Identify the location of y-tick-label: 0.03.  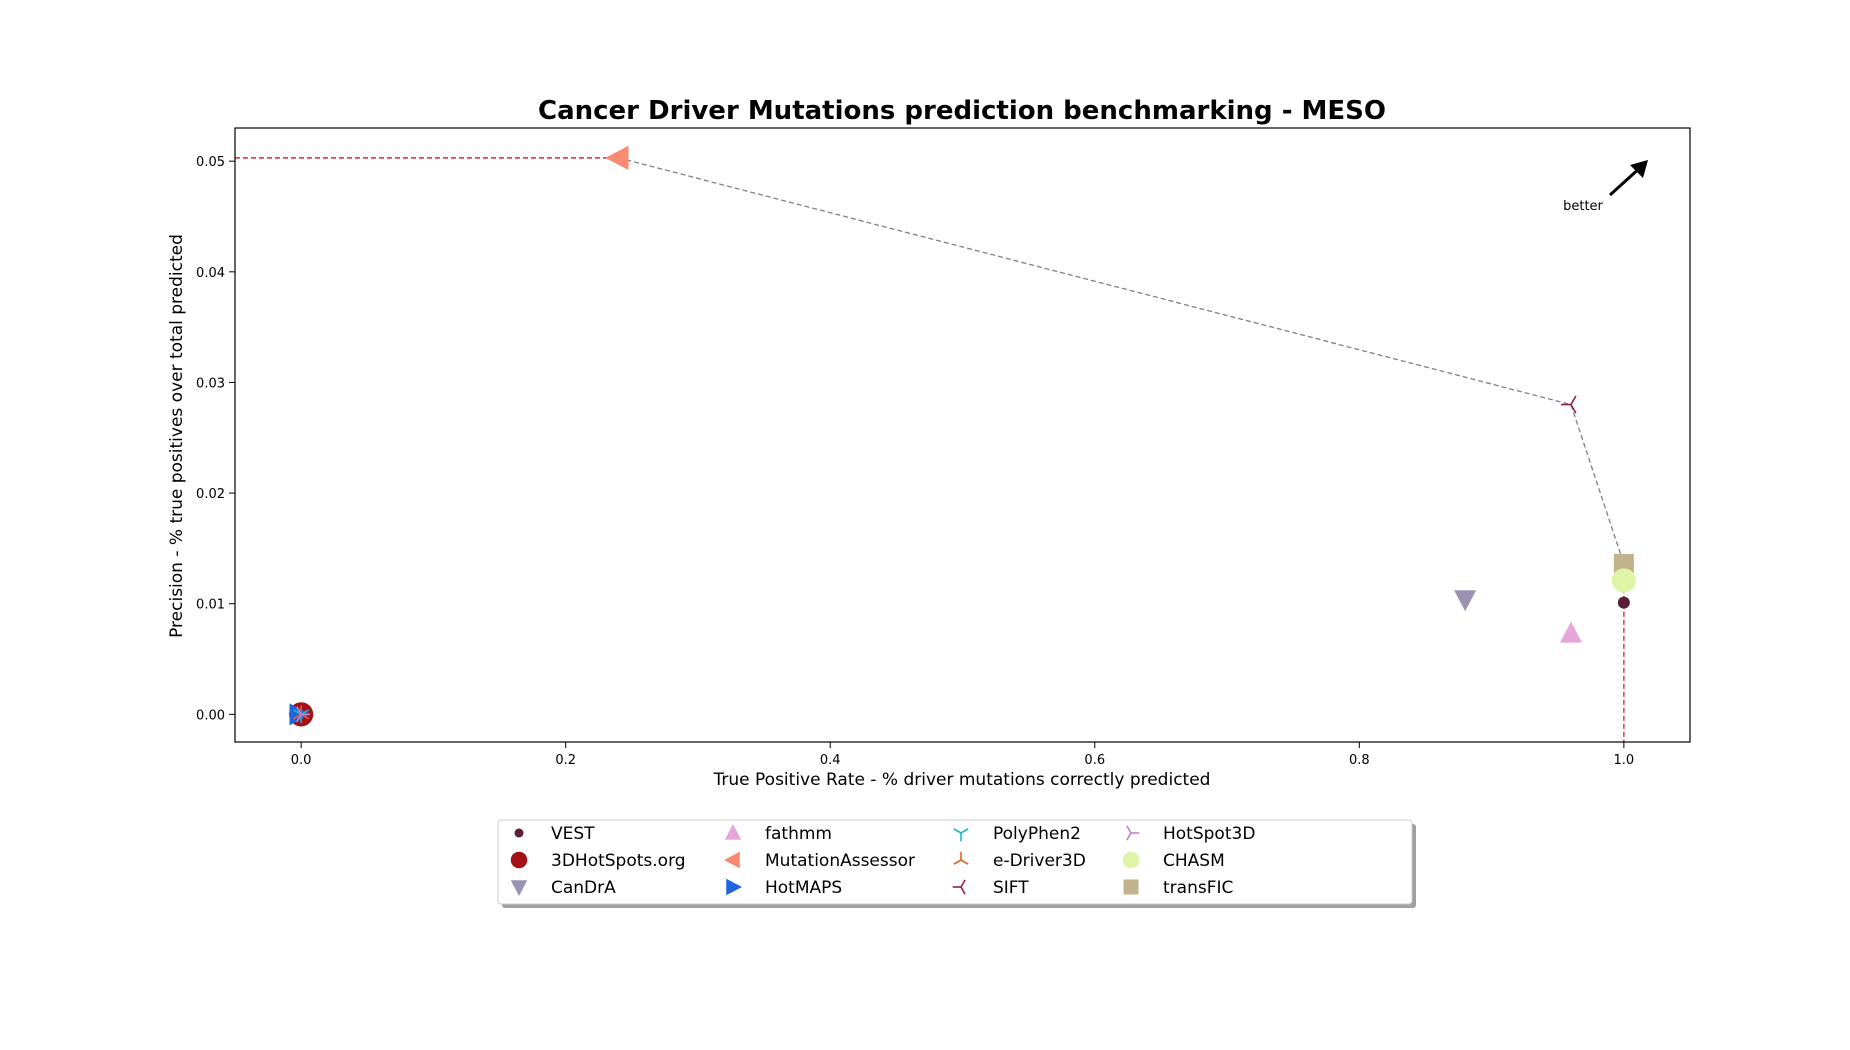
(210, 383).